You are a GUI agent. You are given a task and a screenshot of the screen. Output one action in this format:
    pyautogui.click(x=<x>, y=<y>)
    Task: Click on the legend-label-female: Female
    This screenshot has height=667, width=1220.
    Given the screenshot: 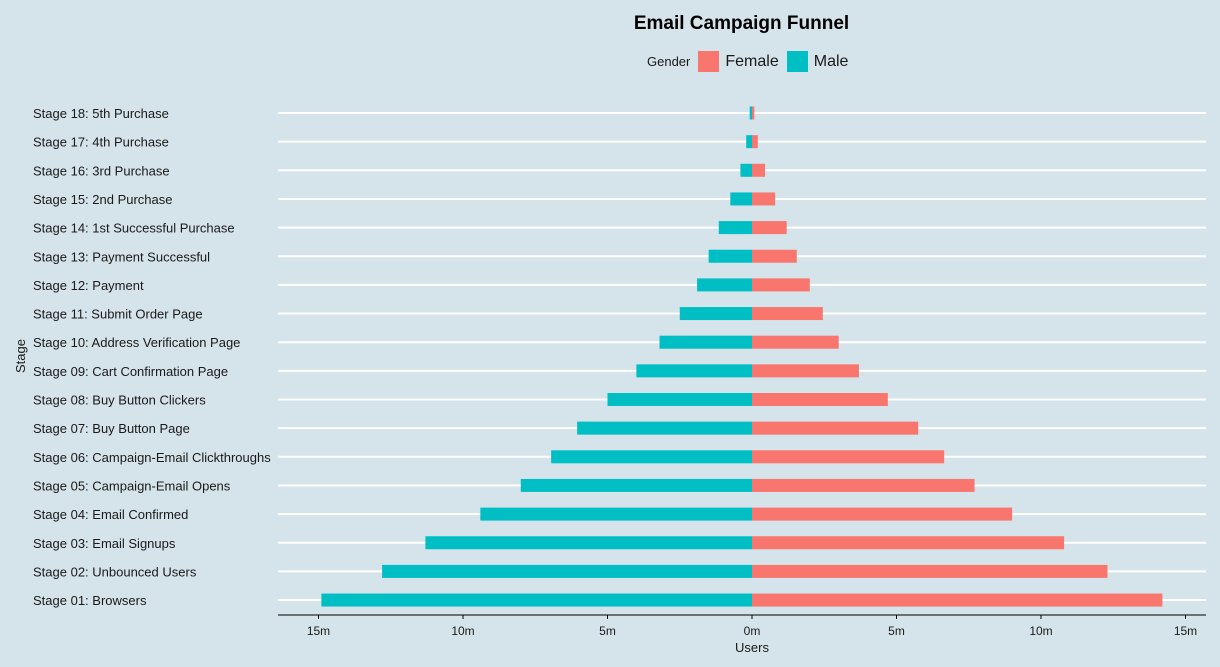 What is the action you would take?
    pyautogui.click(x=752, y=61)
    